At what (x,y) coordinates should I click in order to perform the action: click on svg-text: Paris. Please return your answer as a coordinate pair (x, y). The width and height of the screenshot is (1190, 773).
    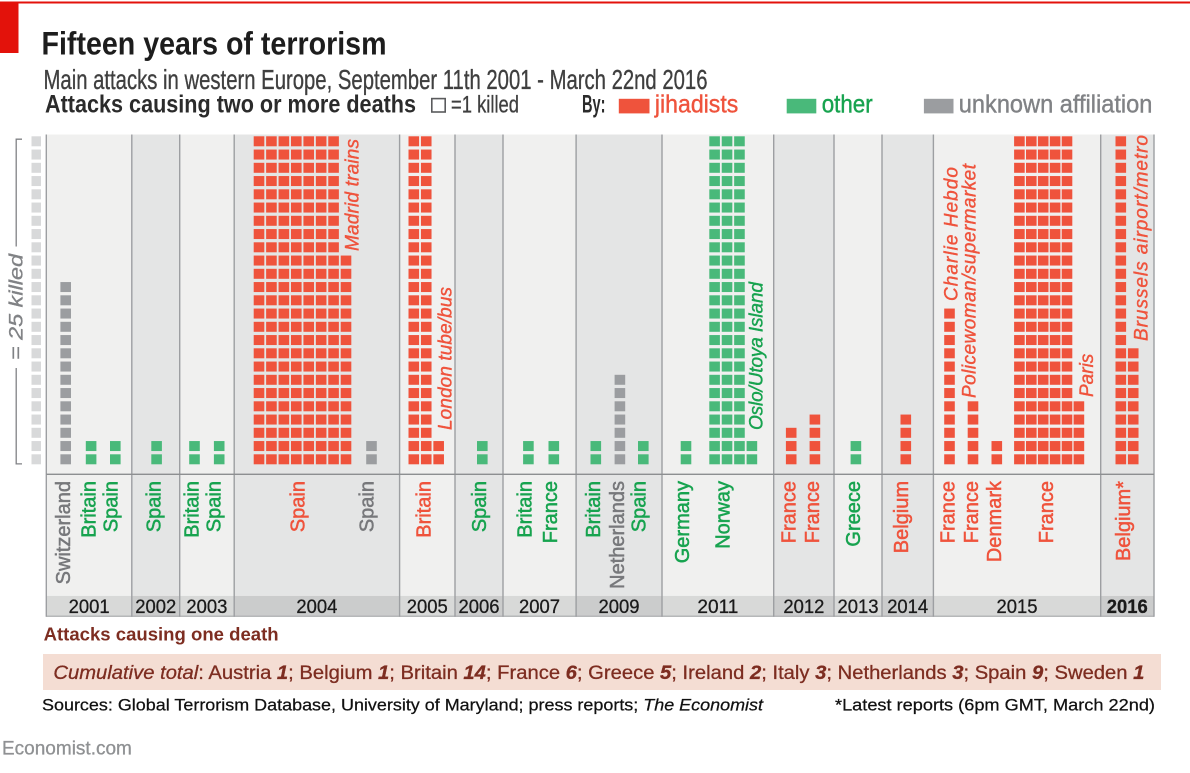
    Looking at the image, I should click on (1087, 375).